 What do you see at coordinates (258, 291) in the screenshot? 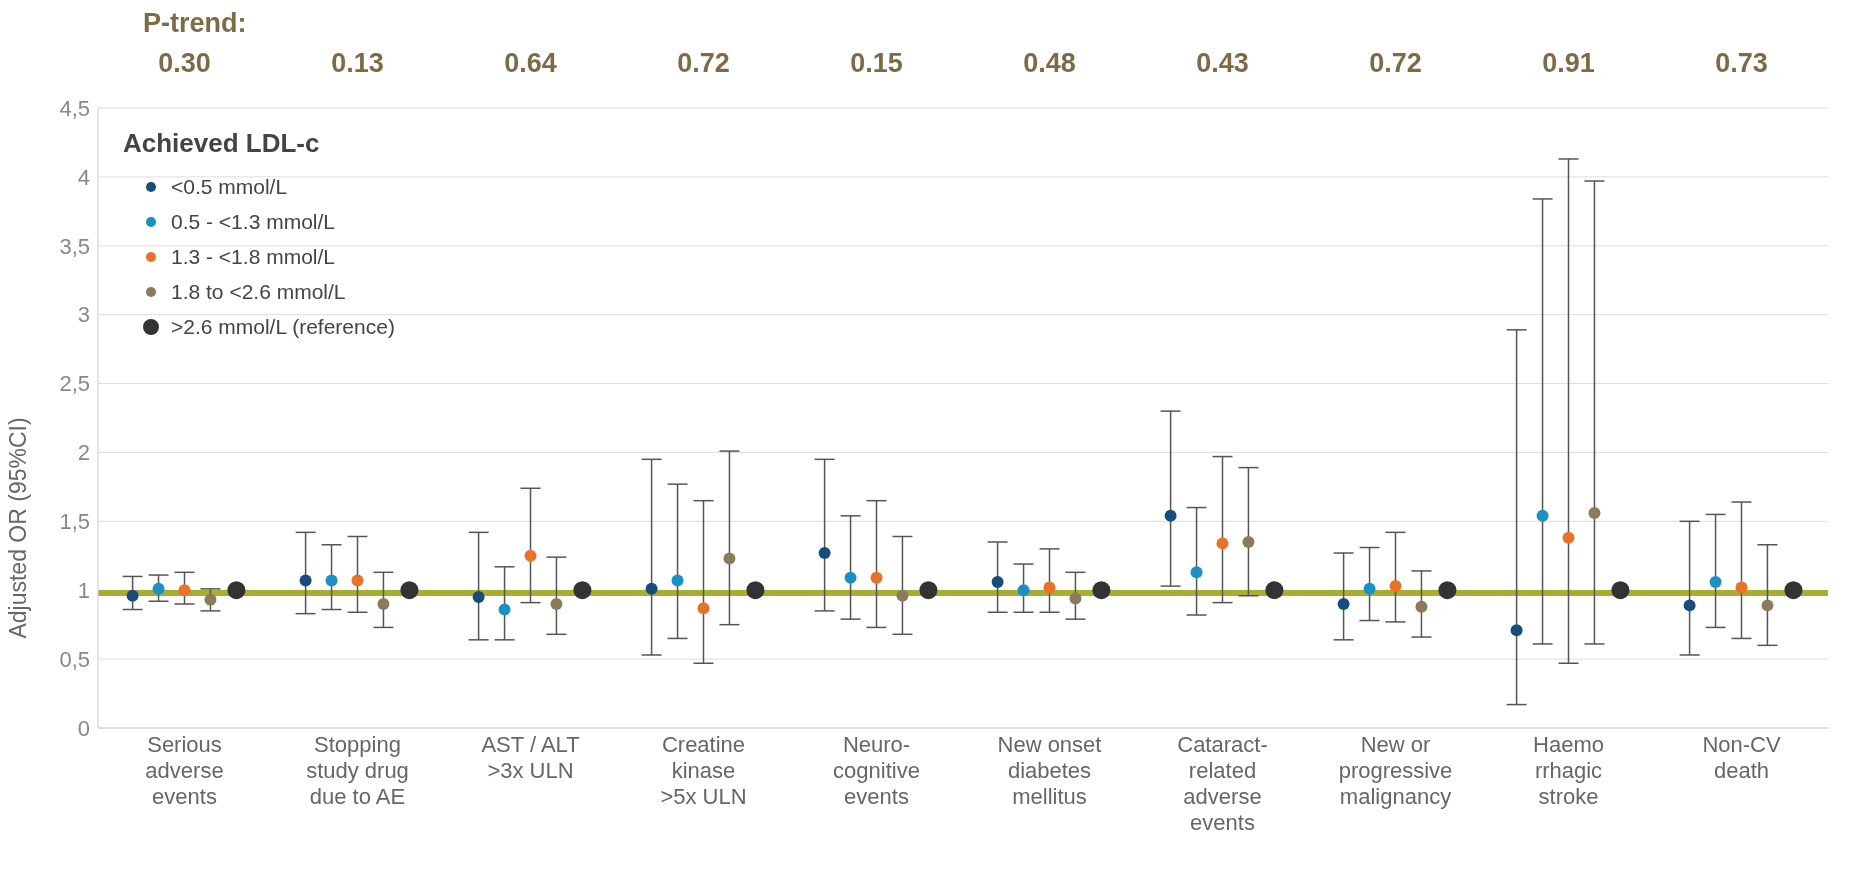
I see `legend-label: 1.8 to <2.6 mmol/L` at bounding box center [258, 291].